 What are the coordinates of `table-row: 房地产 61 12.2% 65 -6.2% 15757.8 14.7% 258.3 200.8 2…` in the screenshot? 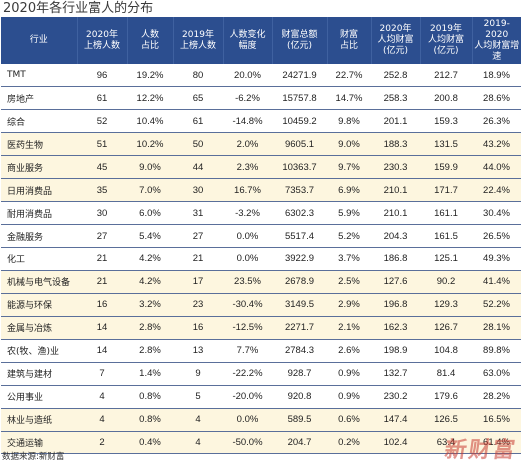 It's located at (261, 98).